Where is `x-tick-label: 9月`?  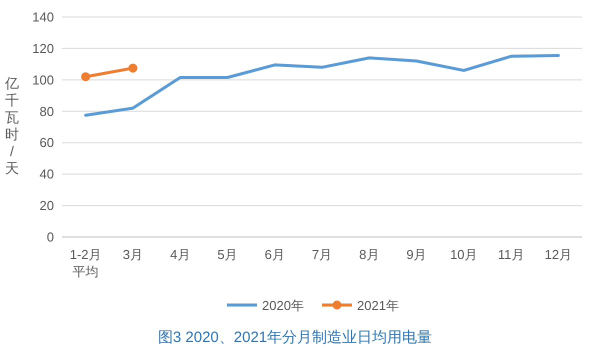 x-tick-label: 9月 is located at coordinates (416, 254).